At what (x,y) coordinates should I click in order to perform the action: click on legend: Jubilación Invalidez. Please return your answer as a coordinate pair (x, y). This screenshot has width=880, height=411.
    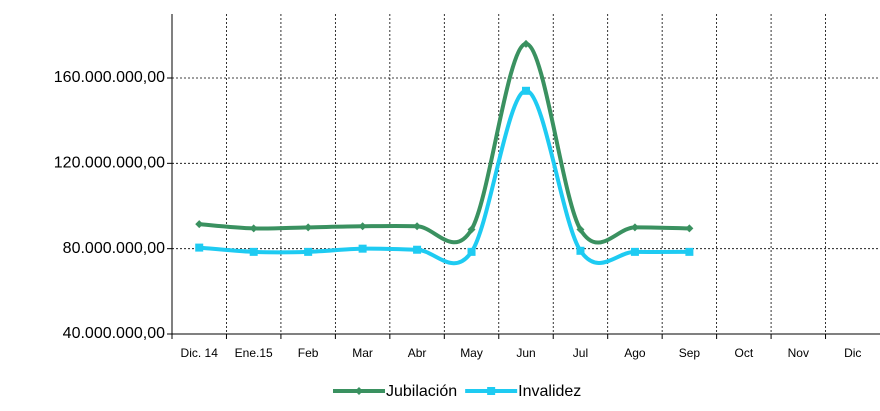
    Looking at the image, I should click on (457, 391).